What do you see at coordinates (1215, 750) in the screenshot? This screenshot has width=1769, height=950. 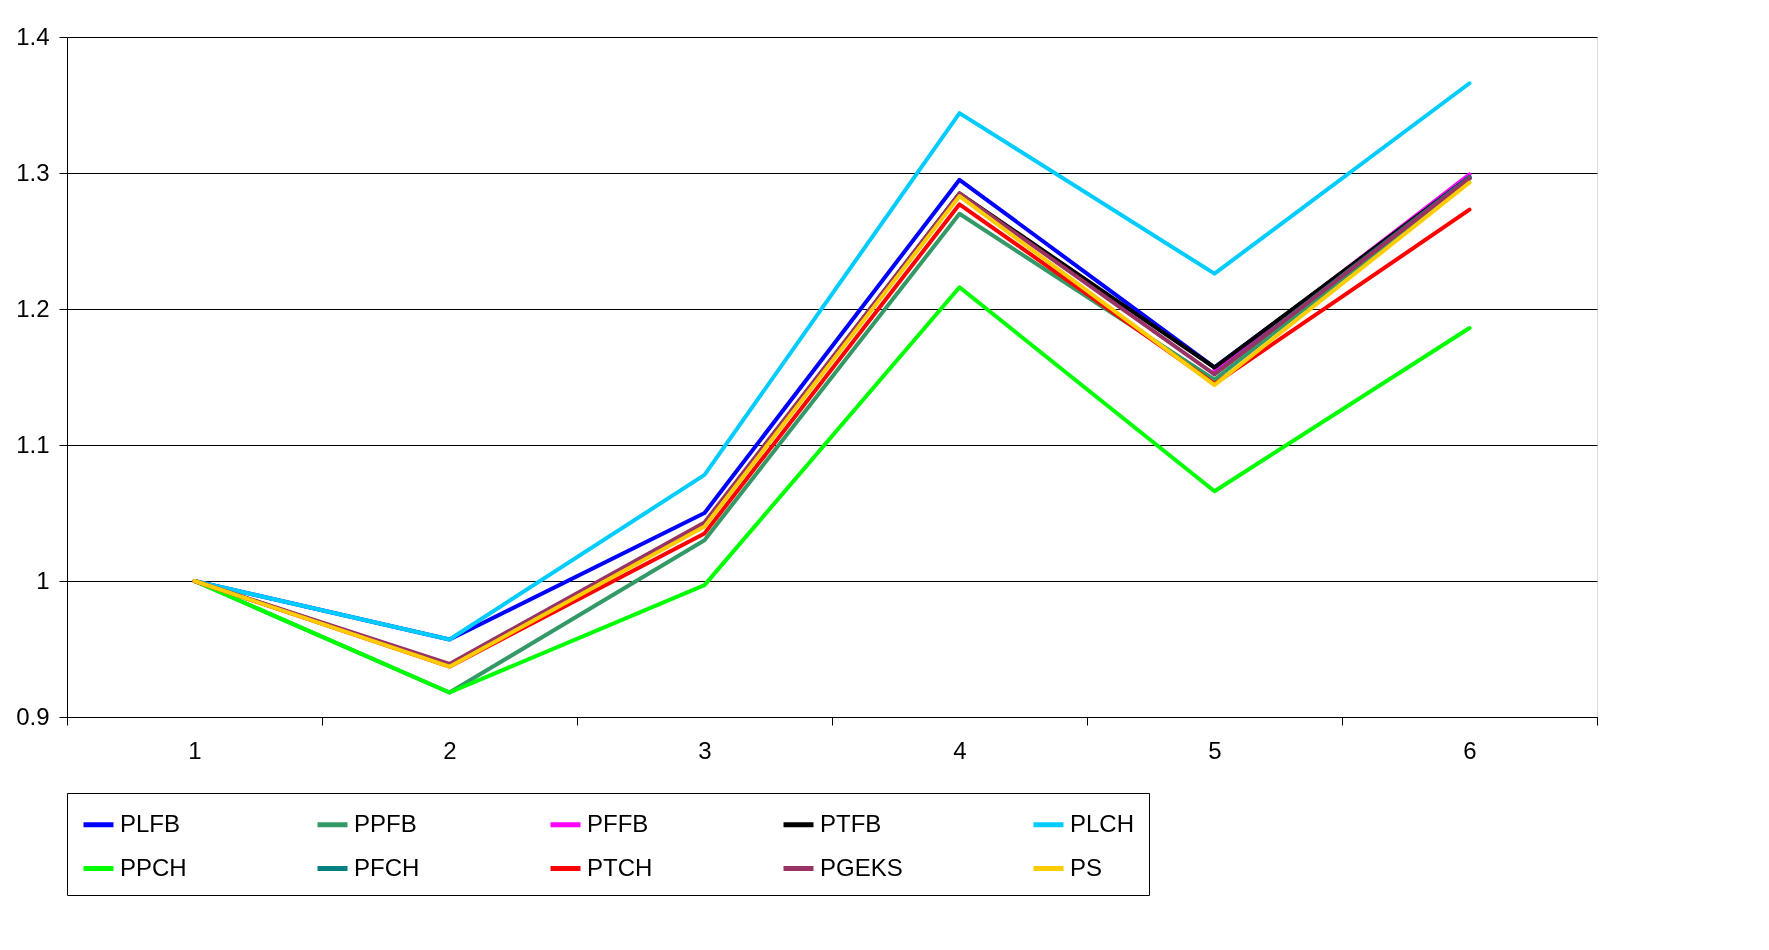 I see `x-tick-label: 5` at bounding box center [1215, 750].